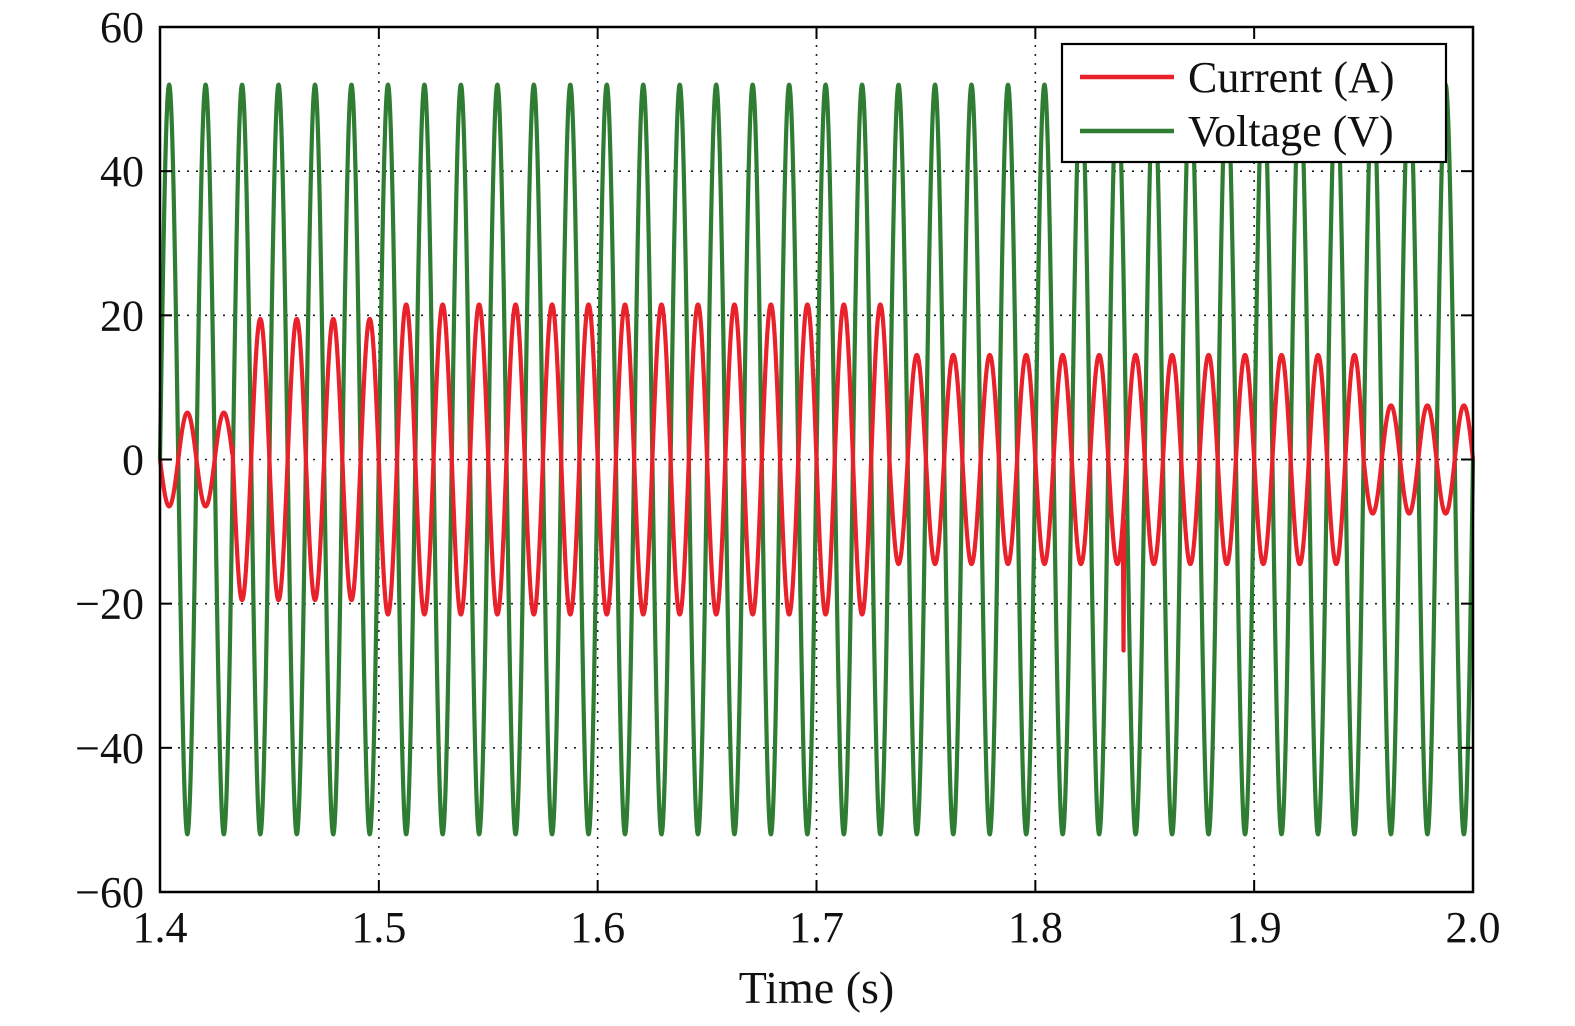 Image resolution: width=1575 pixels, height=1026 pixels. I want to click on x-tick-label: 1.4, so click(160, 927).